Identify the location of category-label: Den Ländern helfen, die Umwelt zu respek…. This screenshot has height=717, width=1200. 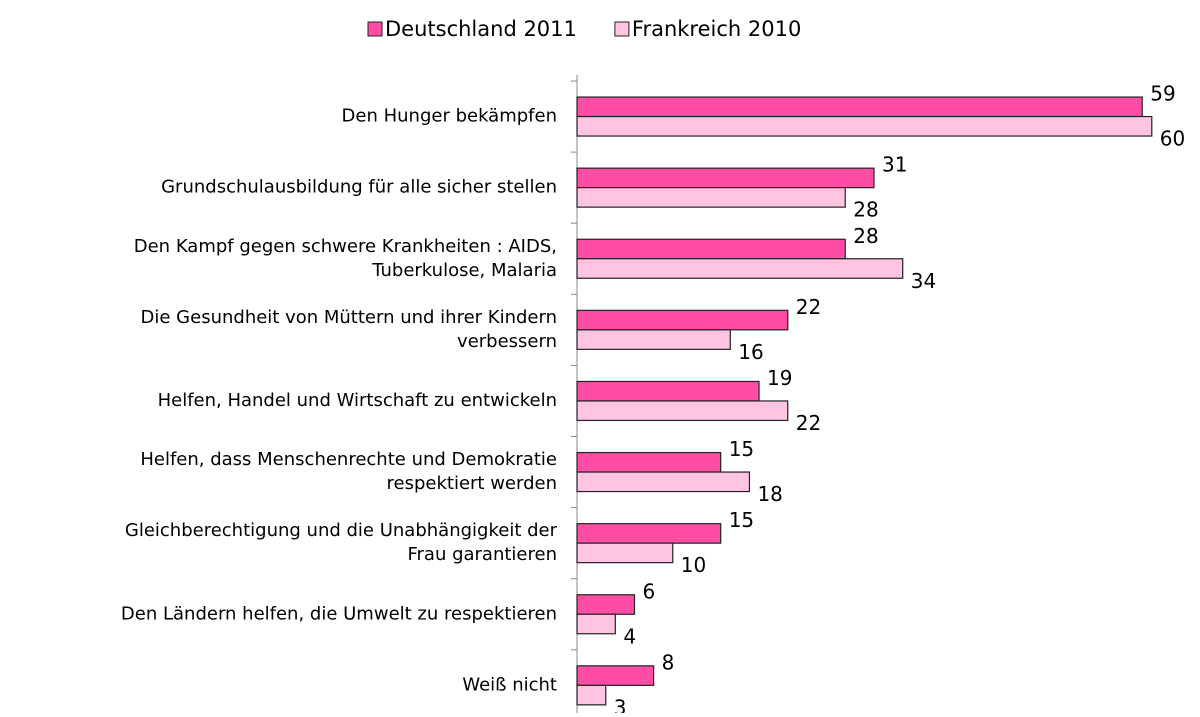
(339, 613).